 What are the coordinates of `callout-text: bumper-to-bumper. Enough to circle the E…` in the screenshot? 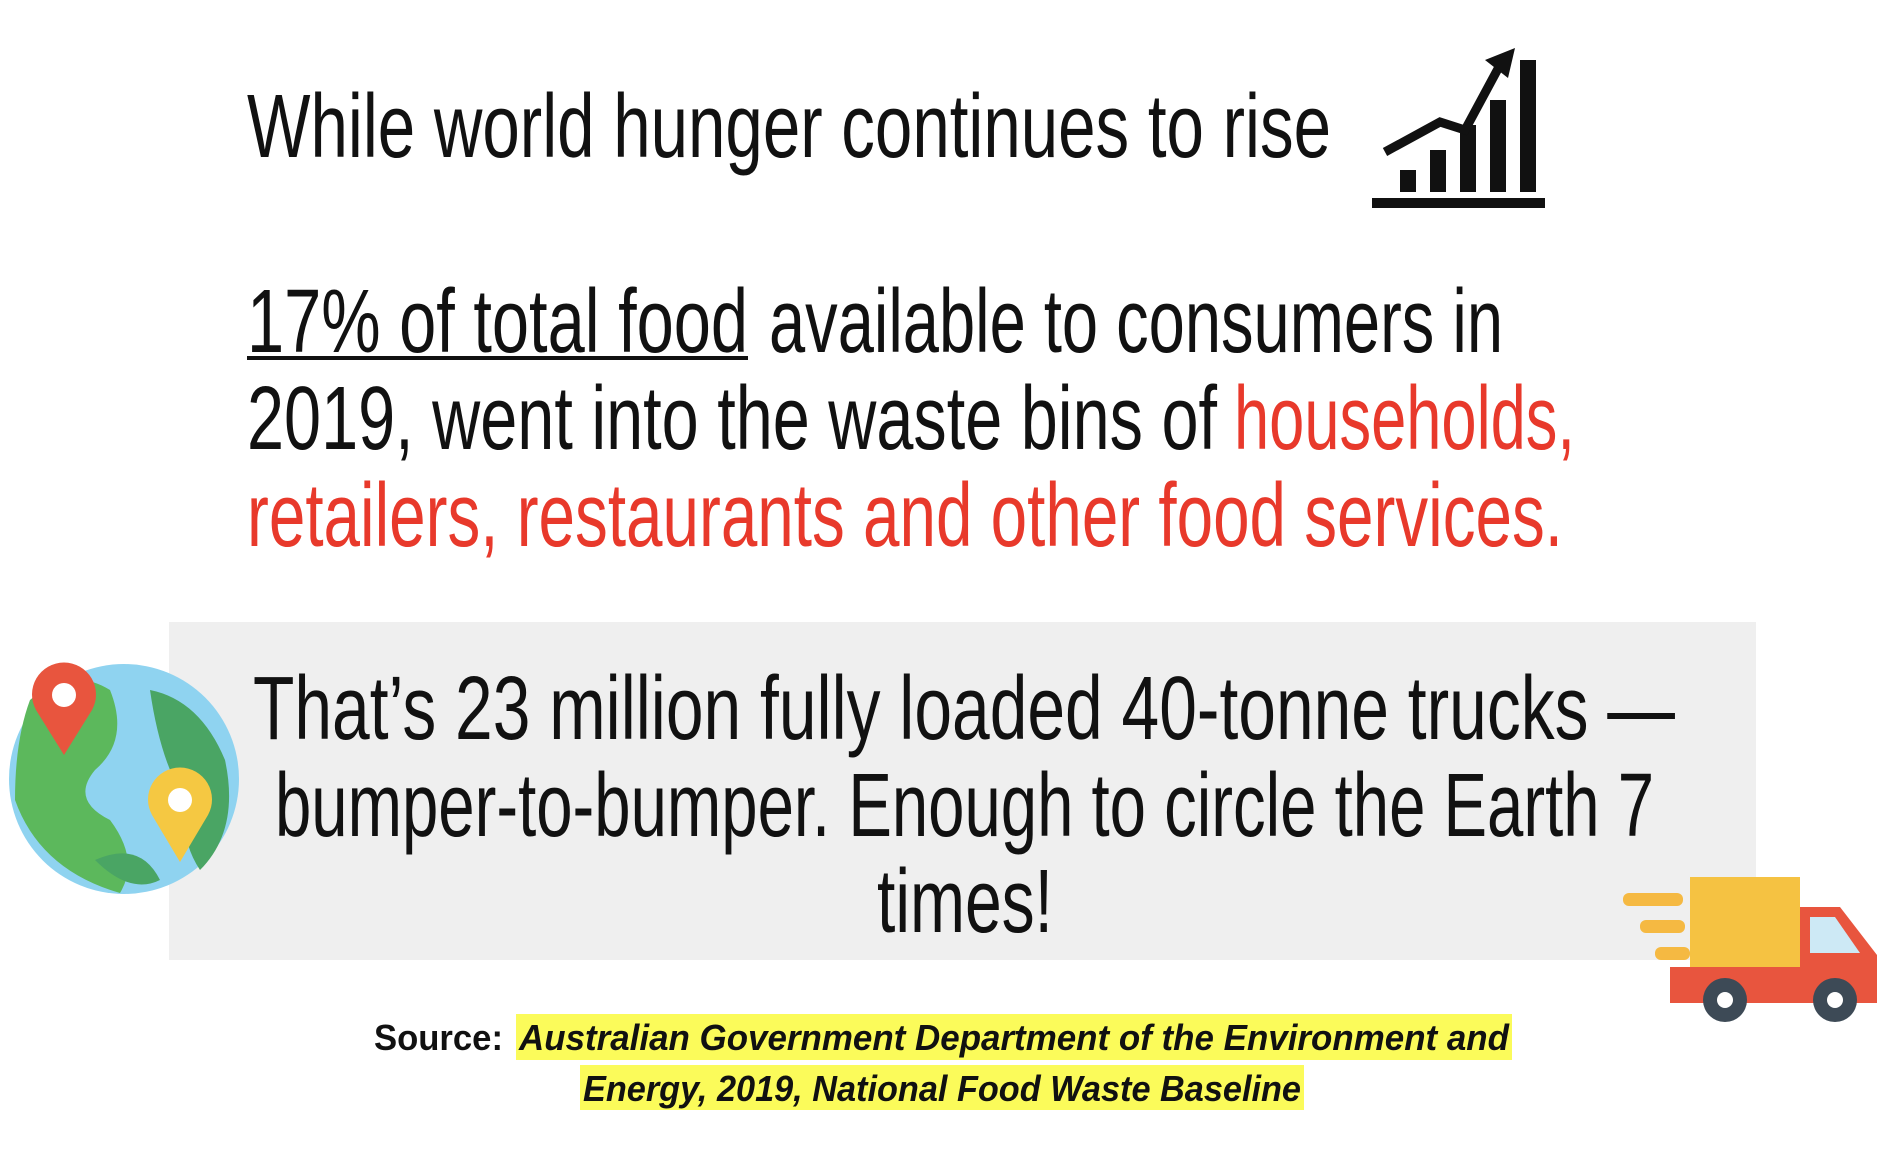 It's located at (964, 806).